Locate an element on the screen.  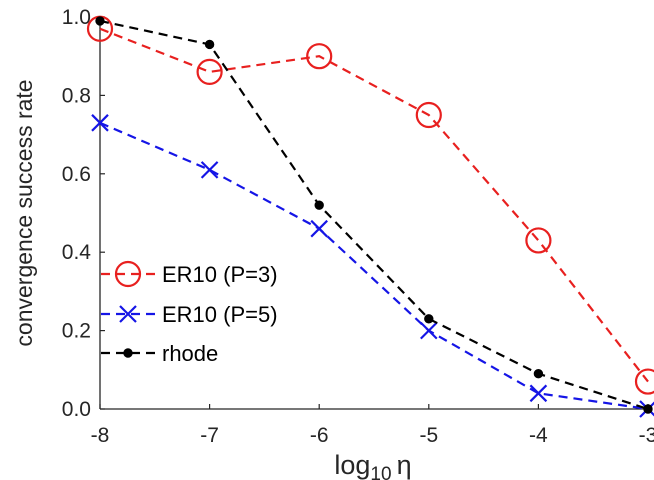
x-axis-label: log10 η is located at coordinates (372, 465).